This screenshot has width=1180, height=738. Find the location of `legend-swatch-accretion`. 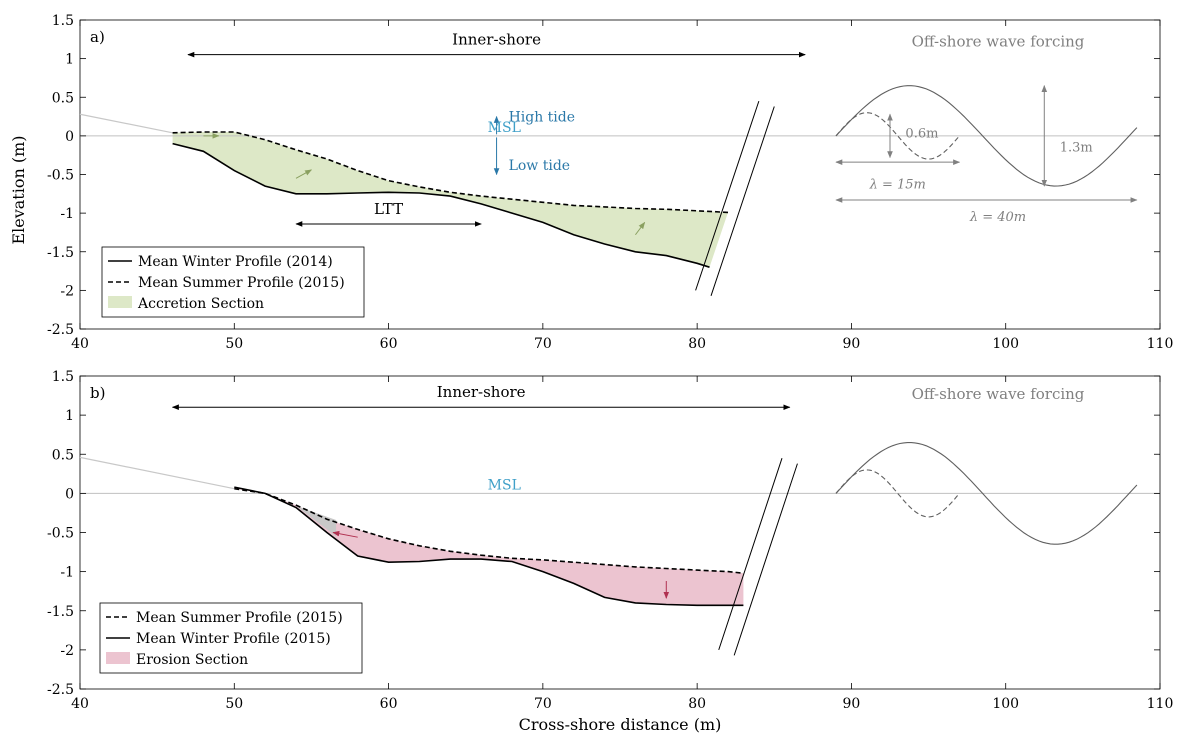

legend-swatch-accretion is located at coordinates (120, 302).